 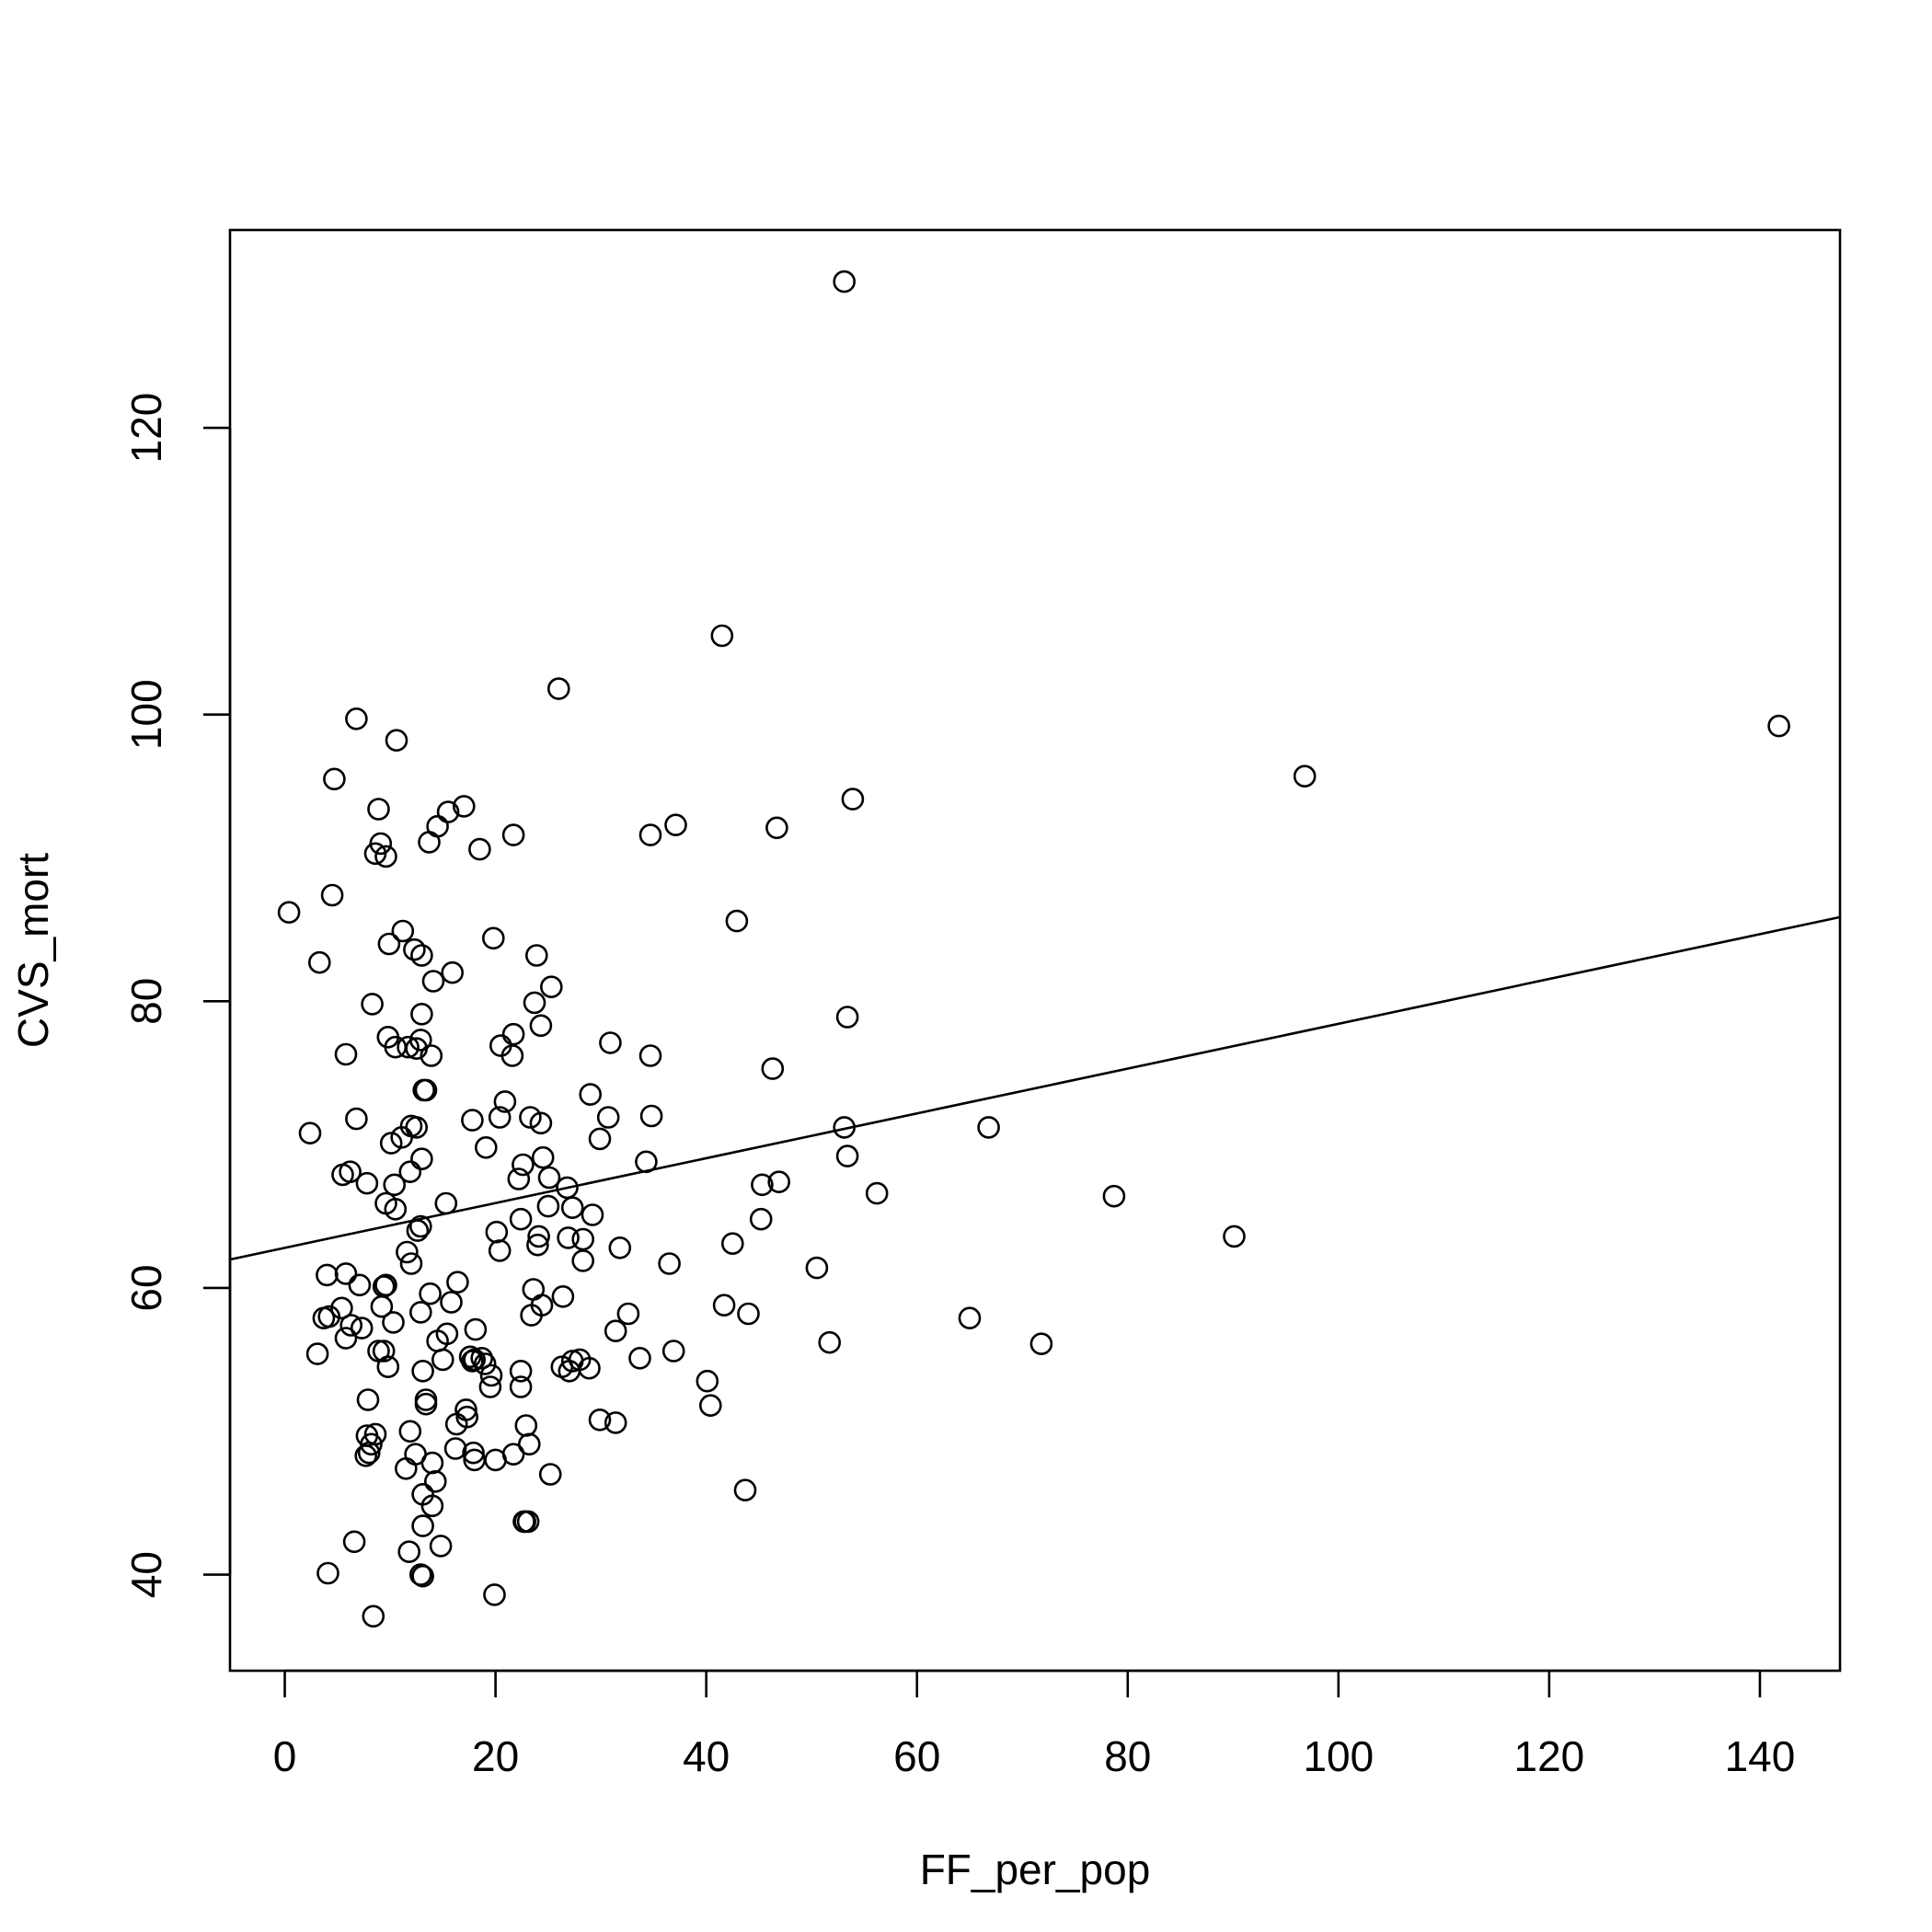 What do you see at coordinates (1035, 1088) in the screenshot?
I see `regression-line` at bounding box center [1035, 1088].